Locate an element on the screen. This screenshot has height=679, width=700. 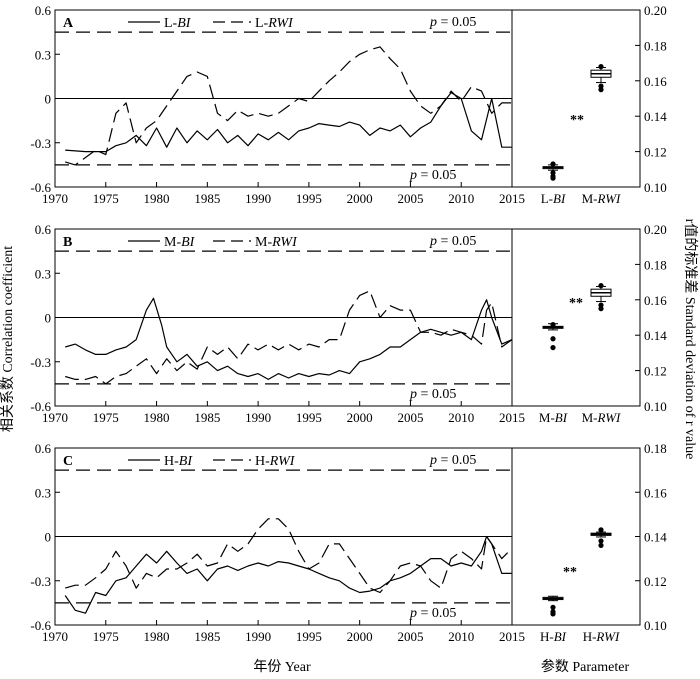
series-line-M-RWI is located at coordinates (289, 337).